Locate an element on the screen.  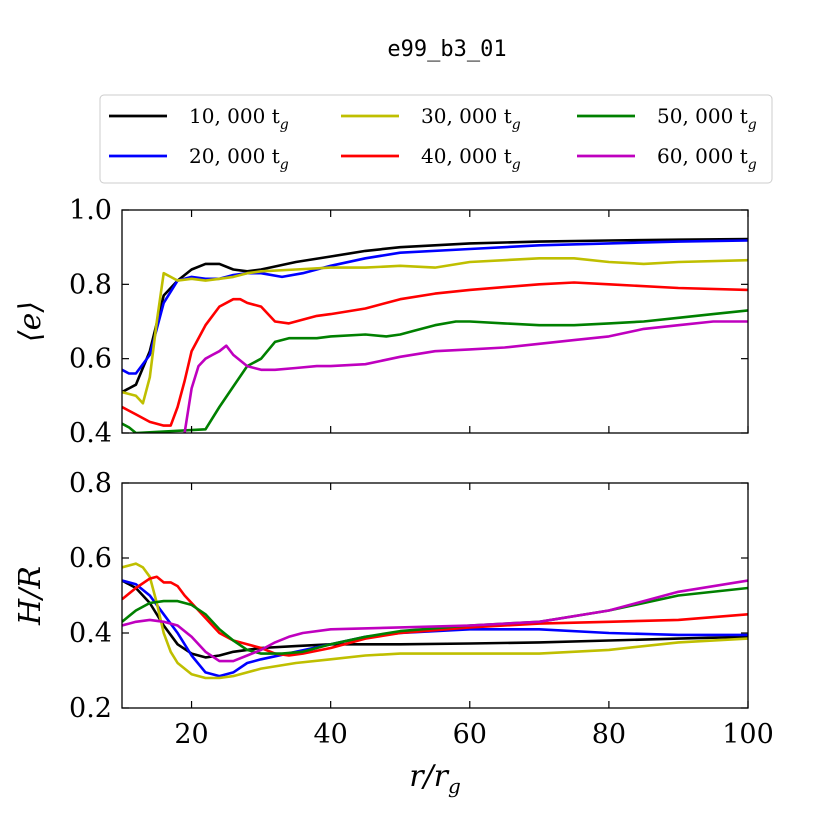
x-axis-label-sub: g is located at coordinates (454, 786).